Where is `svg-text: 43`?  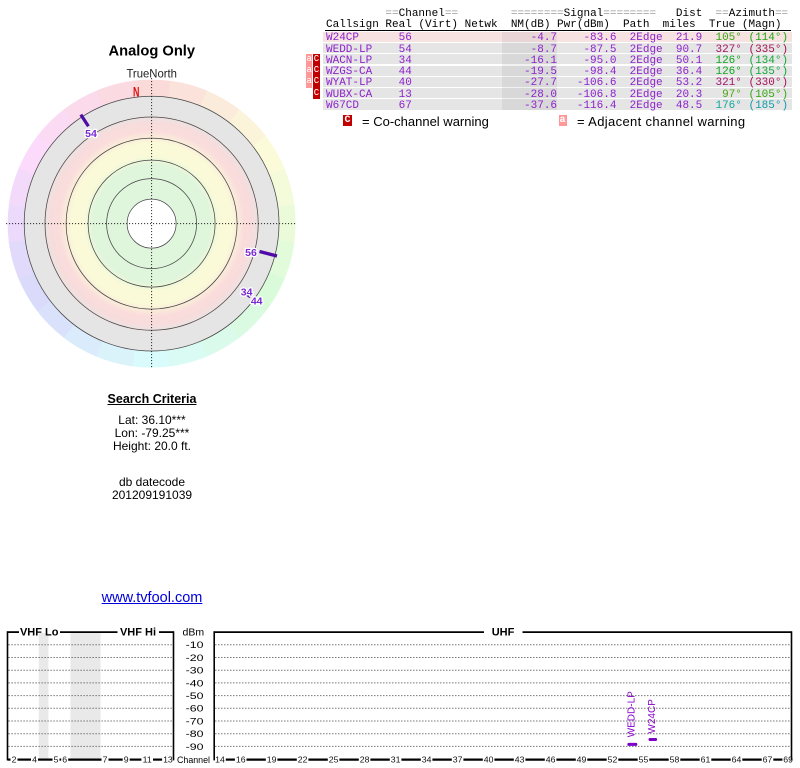
svg-text: 43 is located at coordinates (520, 759).